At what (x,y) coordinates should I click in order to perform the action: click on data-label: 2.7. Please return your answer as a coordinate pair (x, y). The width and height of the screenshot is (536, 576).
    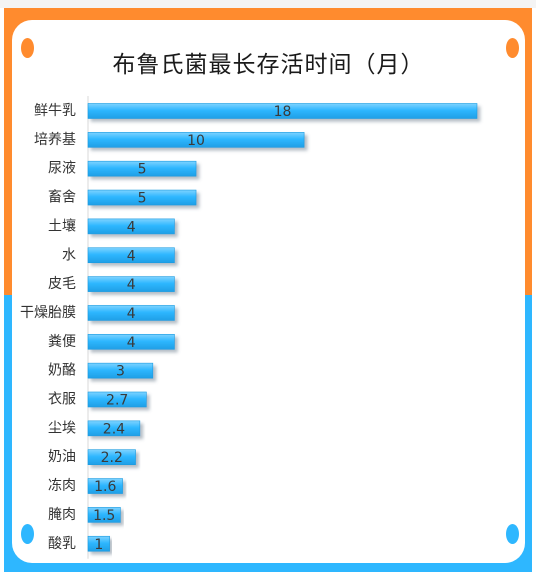
    Looking at the image, I should click on (117, 401).